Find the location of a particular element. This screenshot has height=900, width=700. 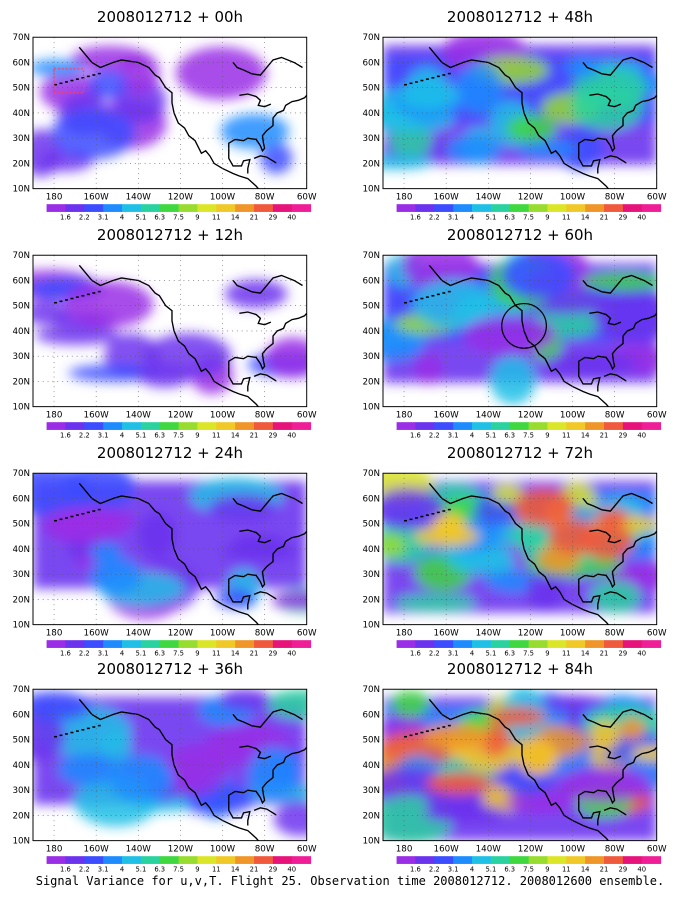

colorbar-label: 9 is located at coordinates (197, 218).